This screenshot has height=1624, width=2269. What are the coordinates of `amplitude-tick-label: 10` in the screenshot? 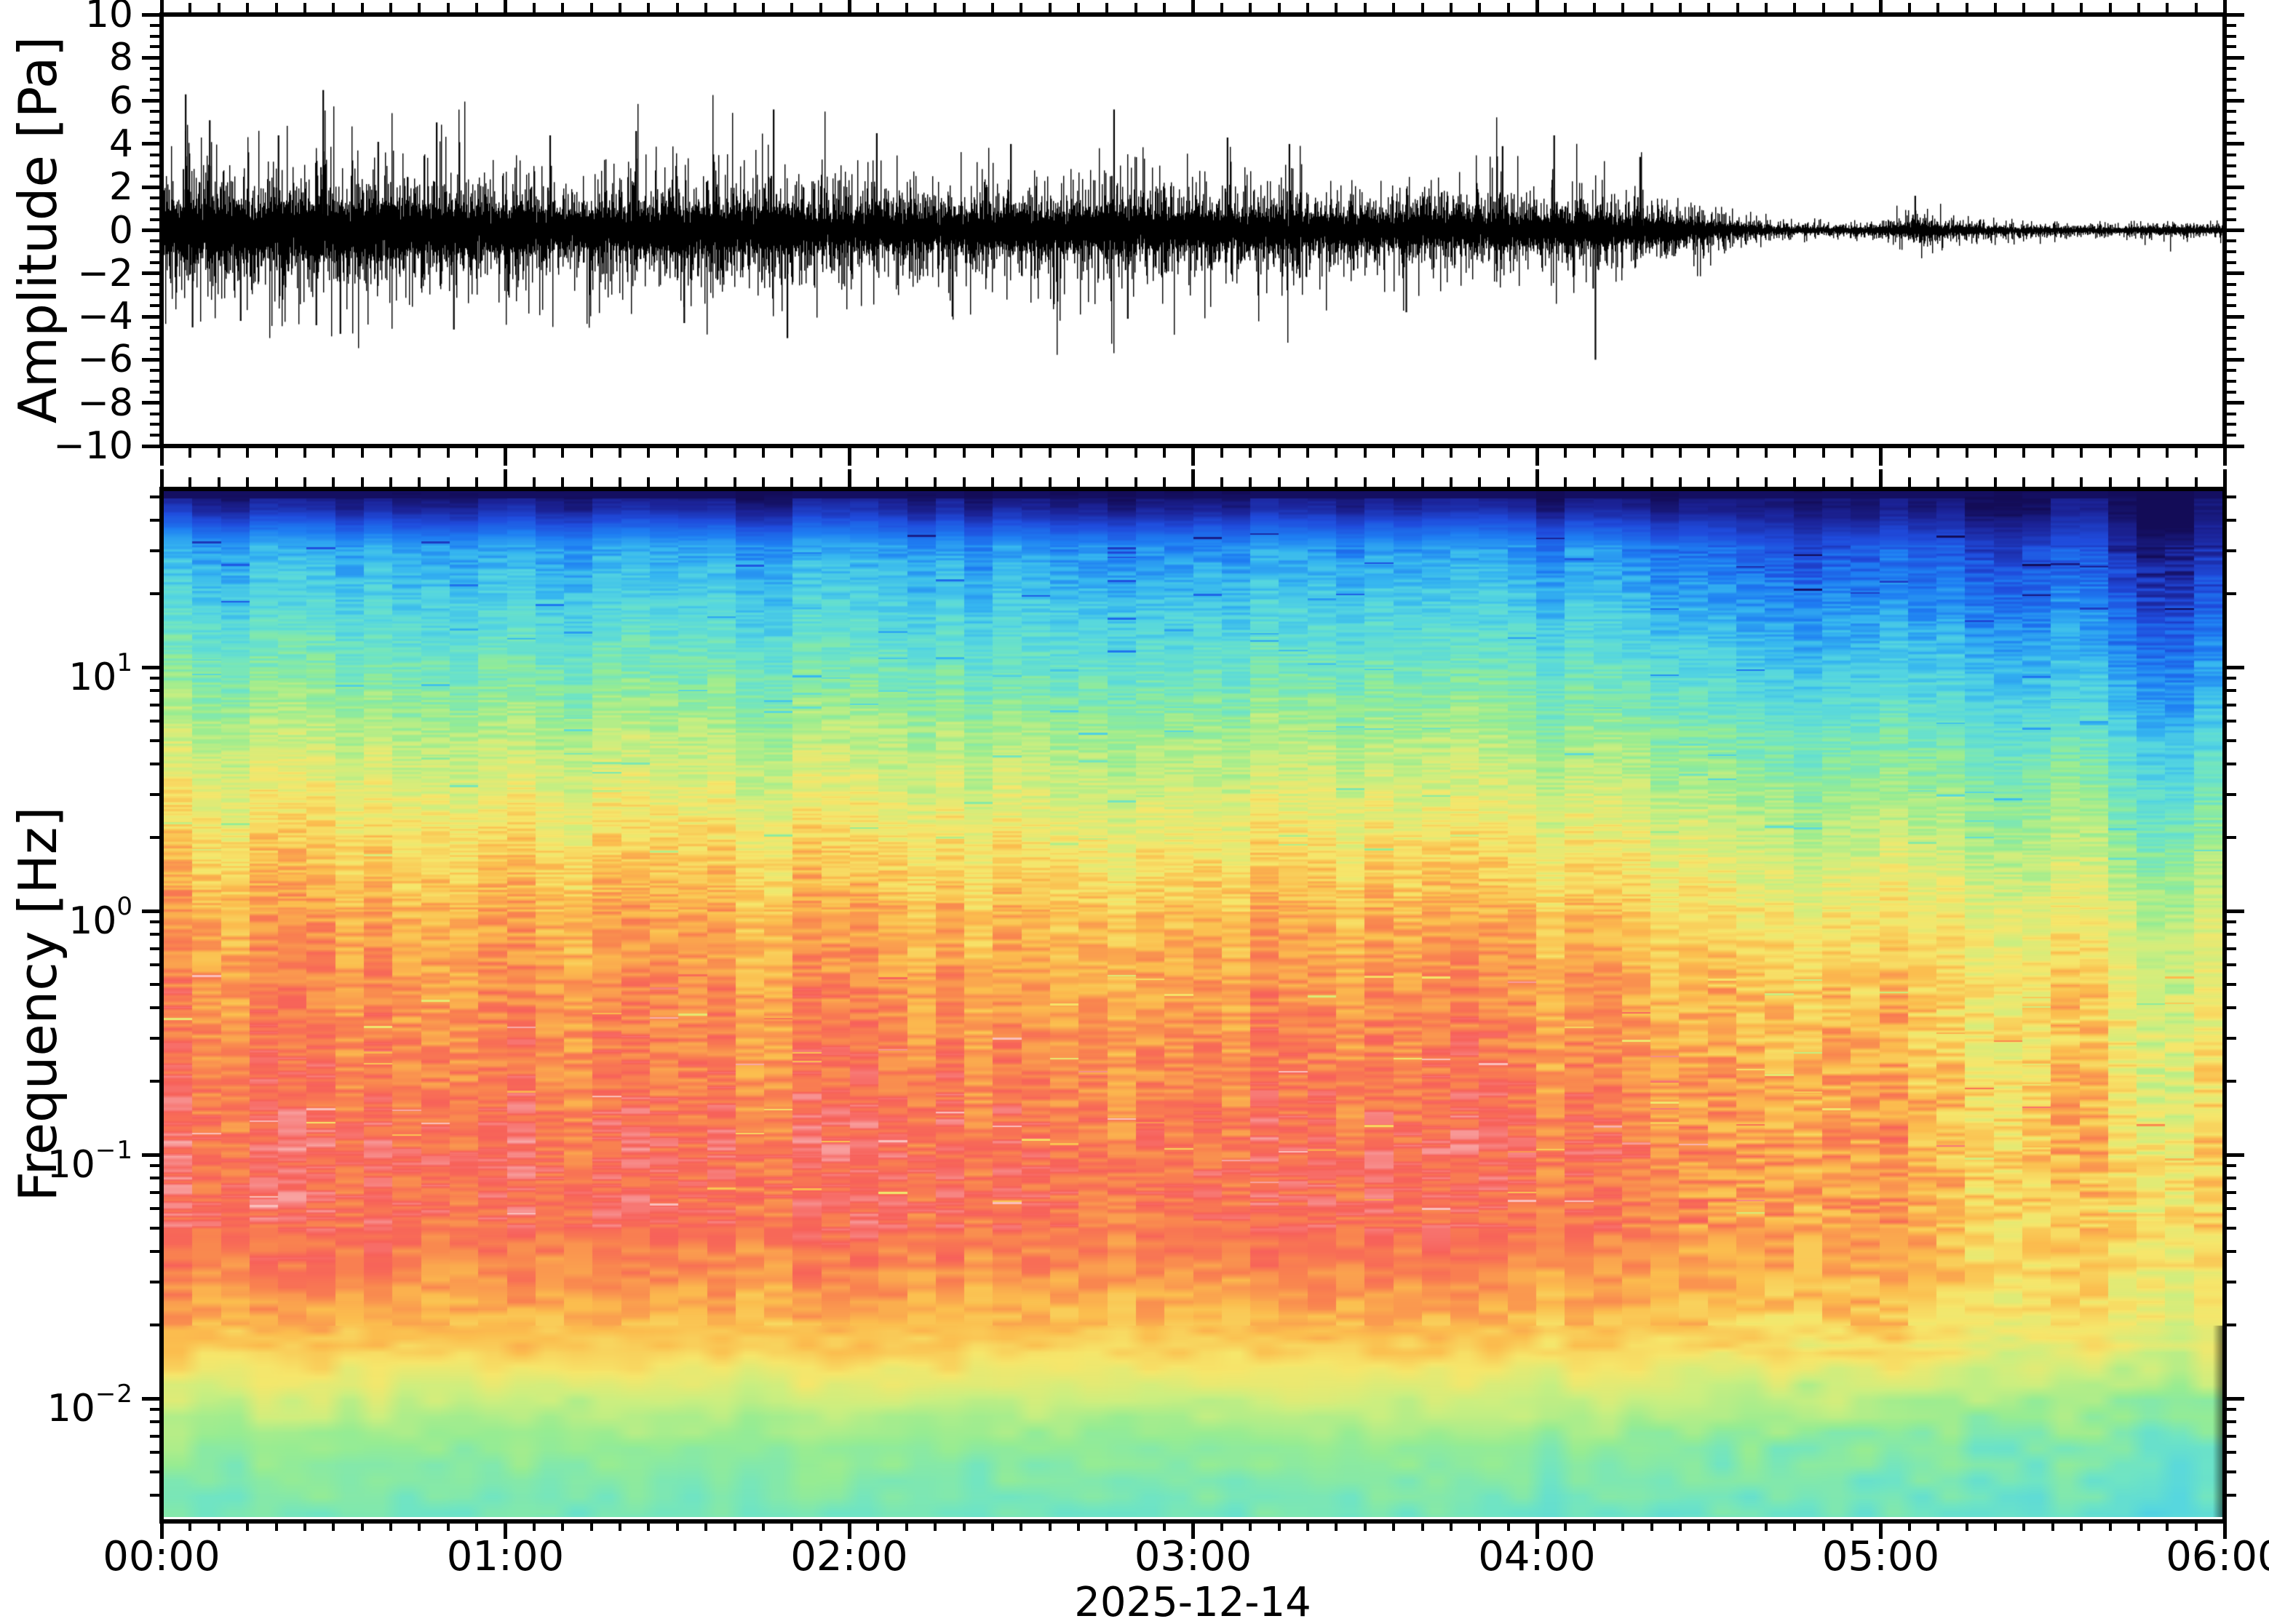 It's located at (108, 18).